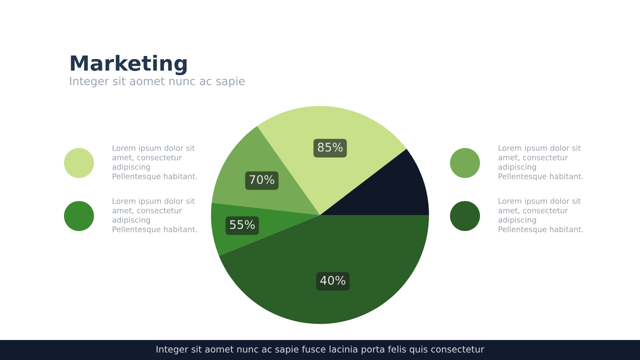  Describe the element at coordinates (128, 65) in the screenshot. I see `chart-title: Marketing` at that location.